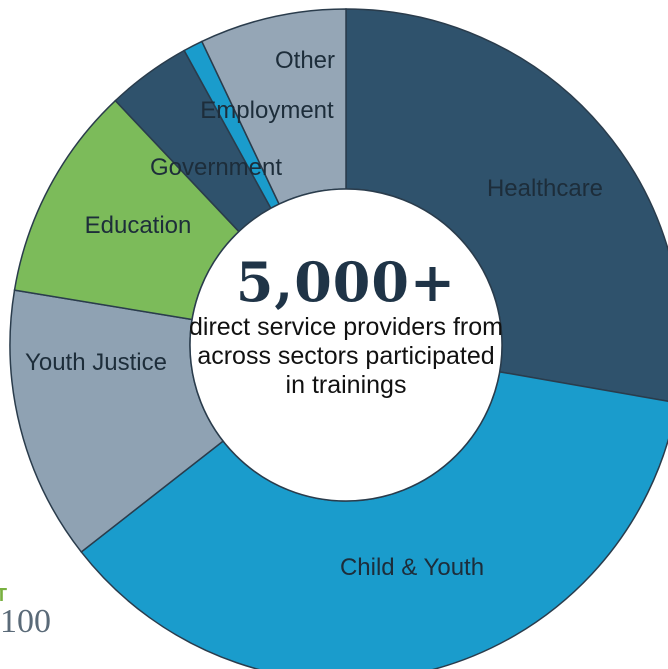 This screenshot has height=669, width=668. What do you see at coordinates (25, 621) in the screenshot?
I see `corner-logo-number: 100` at bounding box center [25, 621].